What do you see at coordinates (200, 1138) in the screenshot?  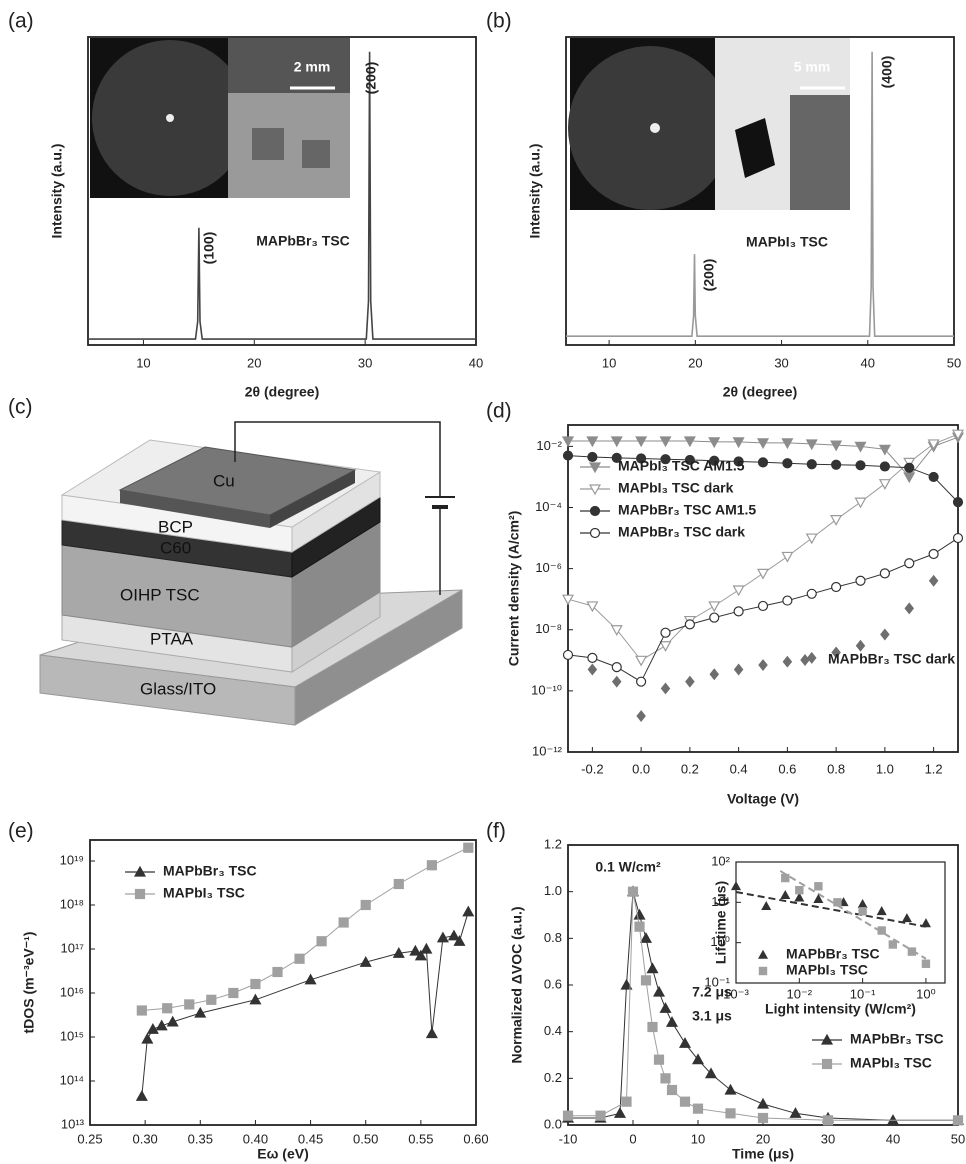 I see `x-tick-label: 0.35` at bounding box center [200, 1138].